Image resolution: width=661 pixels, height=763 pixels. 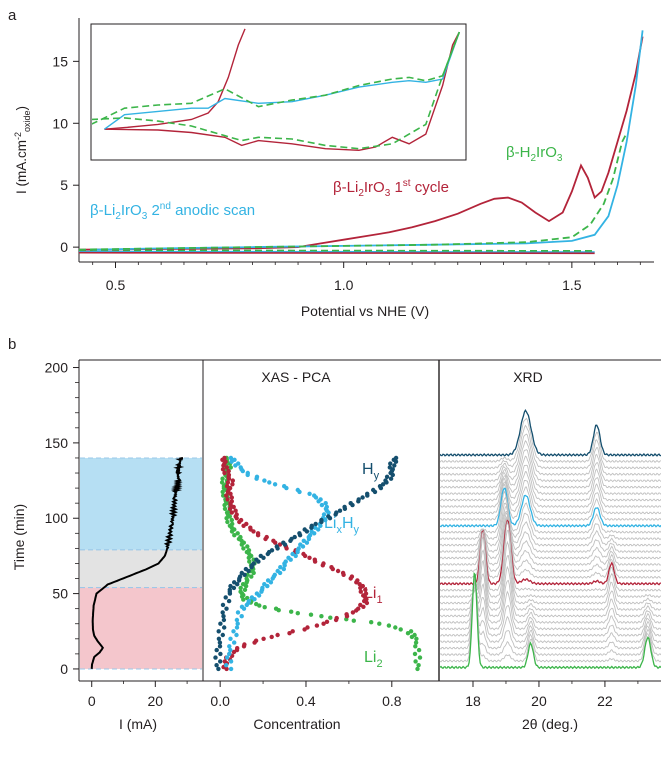 I want to click on ylabel-part-1: I (mA.cm, so click(x=21, y=167).